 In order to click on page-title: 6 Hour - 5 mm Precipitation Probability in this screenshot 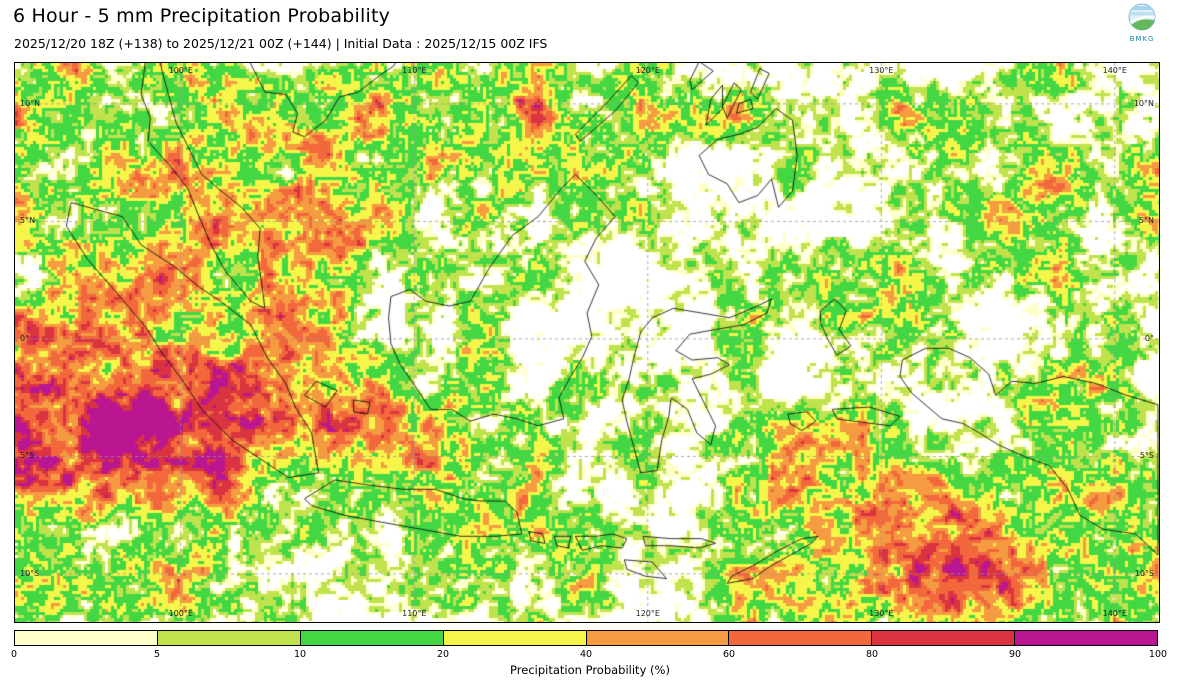, I will do `click(202, 16)`.